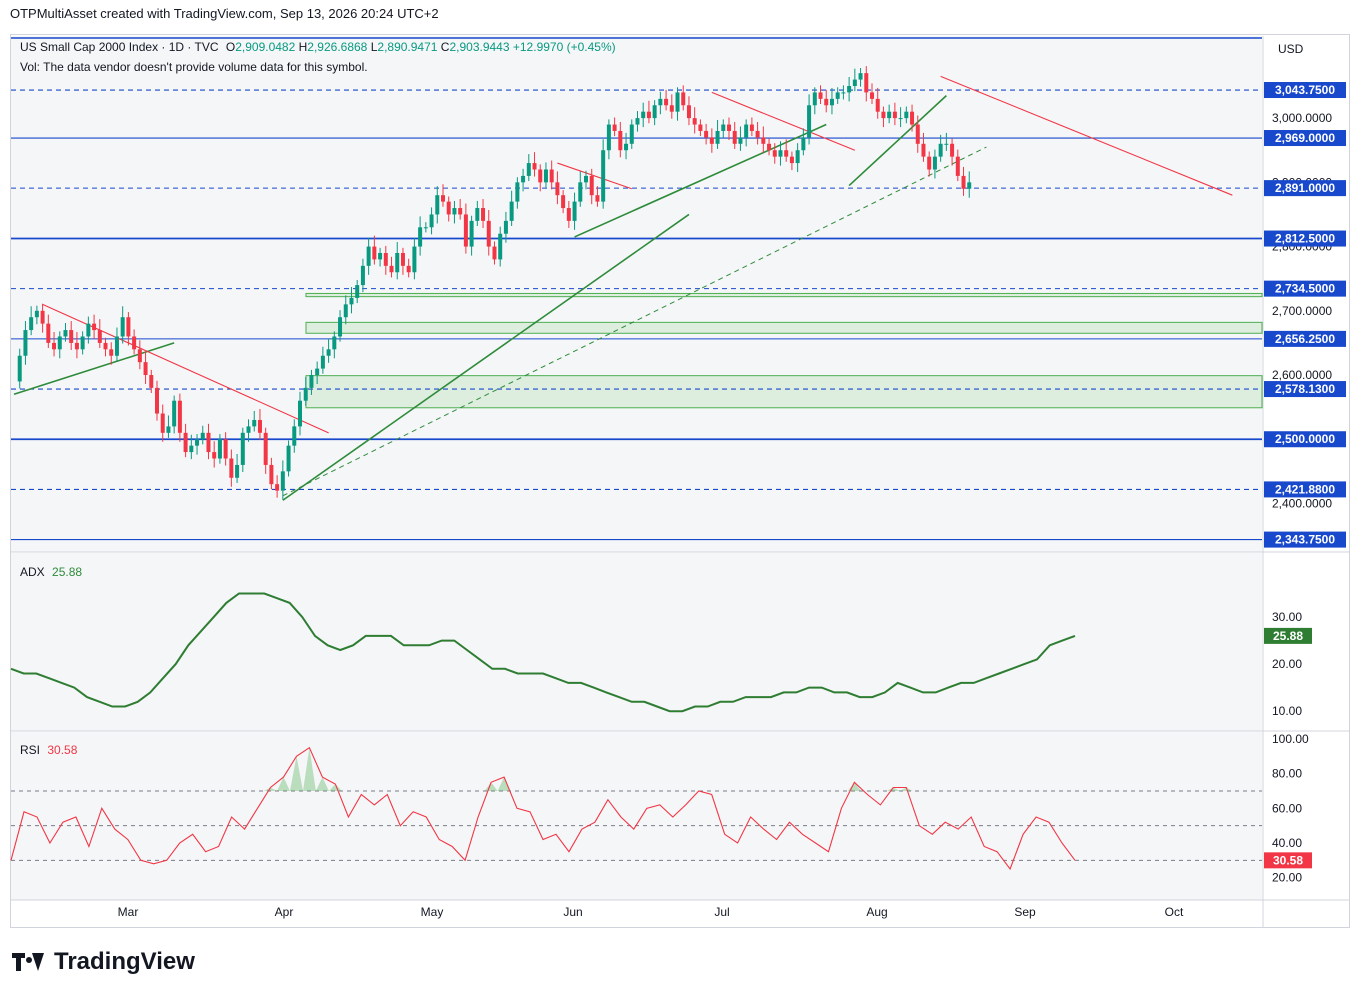  I want to click on level-tag-label: 2,891.0000, so click(1305, 188).